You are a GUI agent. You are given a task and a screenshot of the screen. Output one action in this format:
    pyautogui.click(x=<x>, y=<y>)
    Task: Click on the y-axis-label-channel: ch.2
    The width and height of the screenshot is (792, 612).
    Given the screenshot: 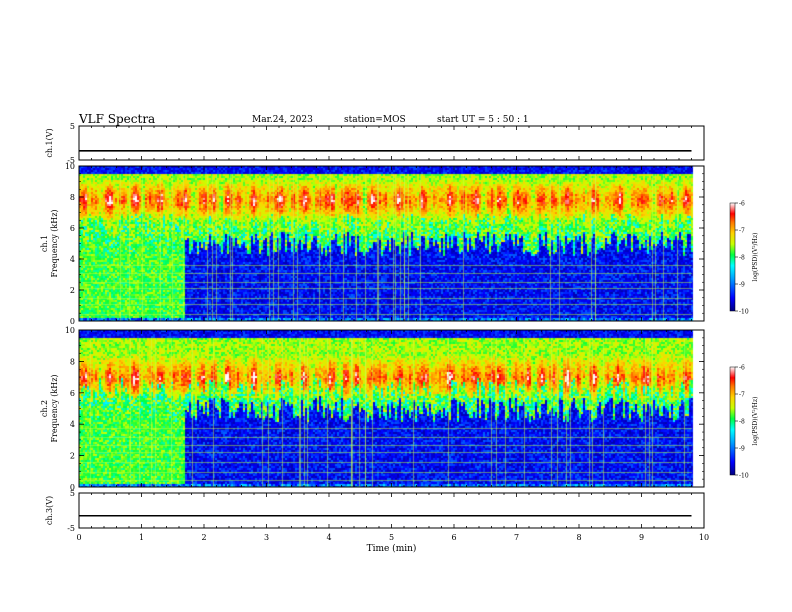 What is the action you would take?
    pyautogui.click(x=44, y=408)
    